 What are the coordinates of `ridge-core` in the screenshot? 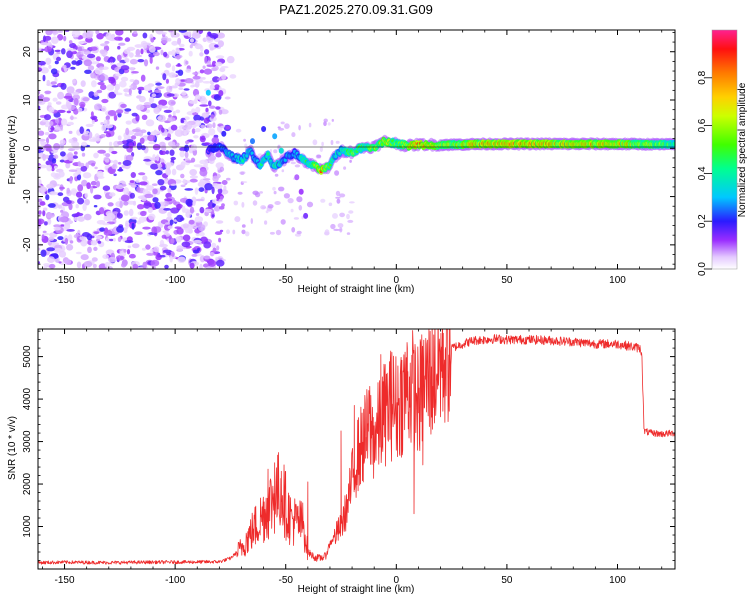 It's located at (268, 154).